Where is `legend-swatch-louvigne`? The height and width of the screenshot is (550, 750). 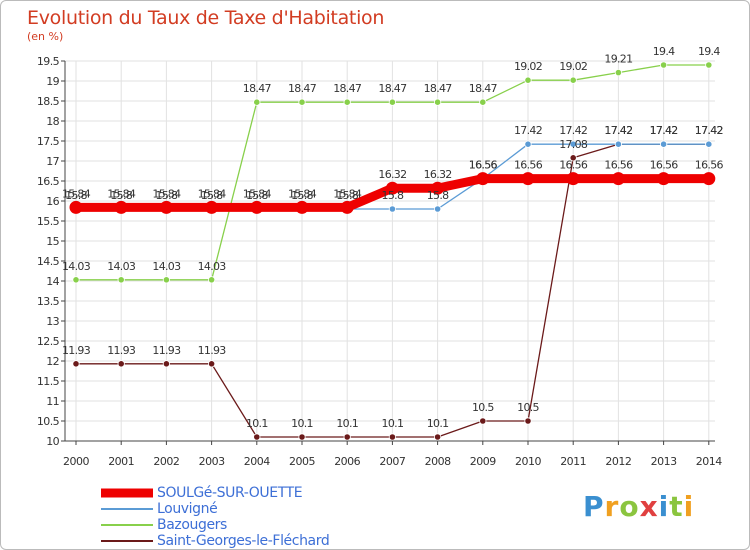 legend-swatch-louvigne is located at coordinates (127, 509).